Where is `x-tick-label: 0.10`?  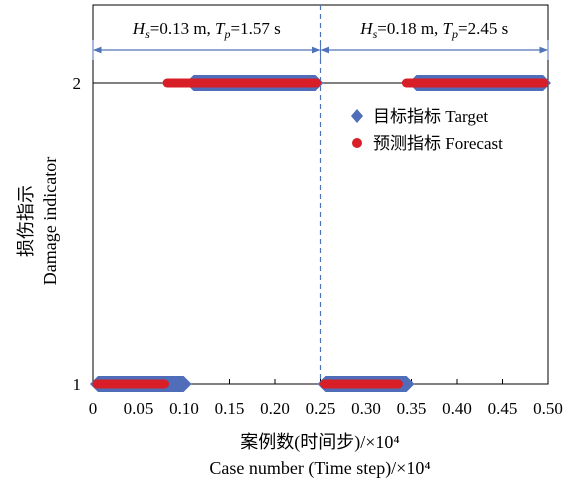 x-tick-label: 0.10 is located at coordinates (184, 408).